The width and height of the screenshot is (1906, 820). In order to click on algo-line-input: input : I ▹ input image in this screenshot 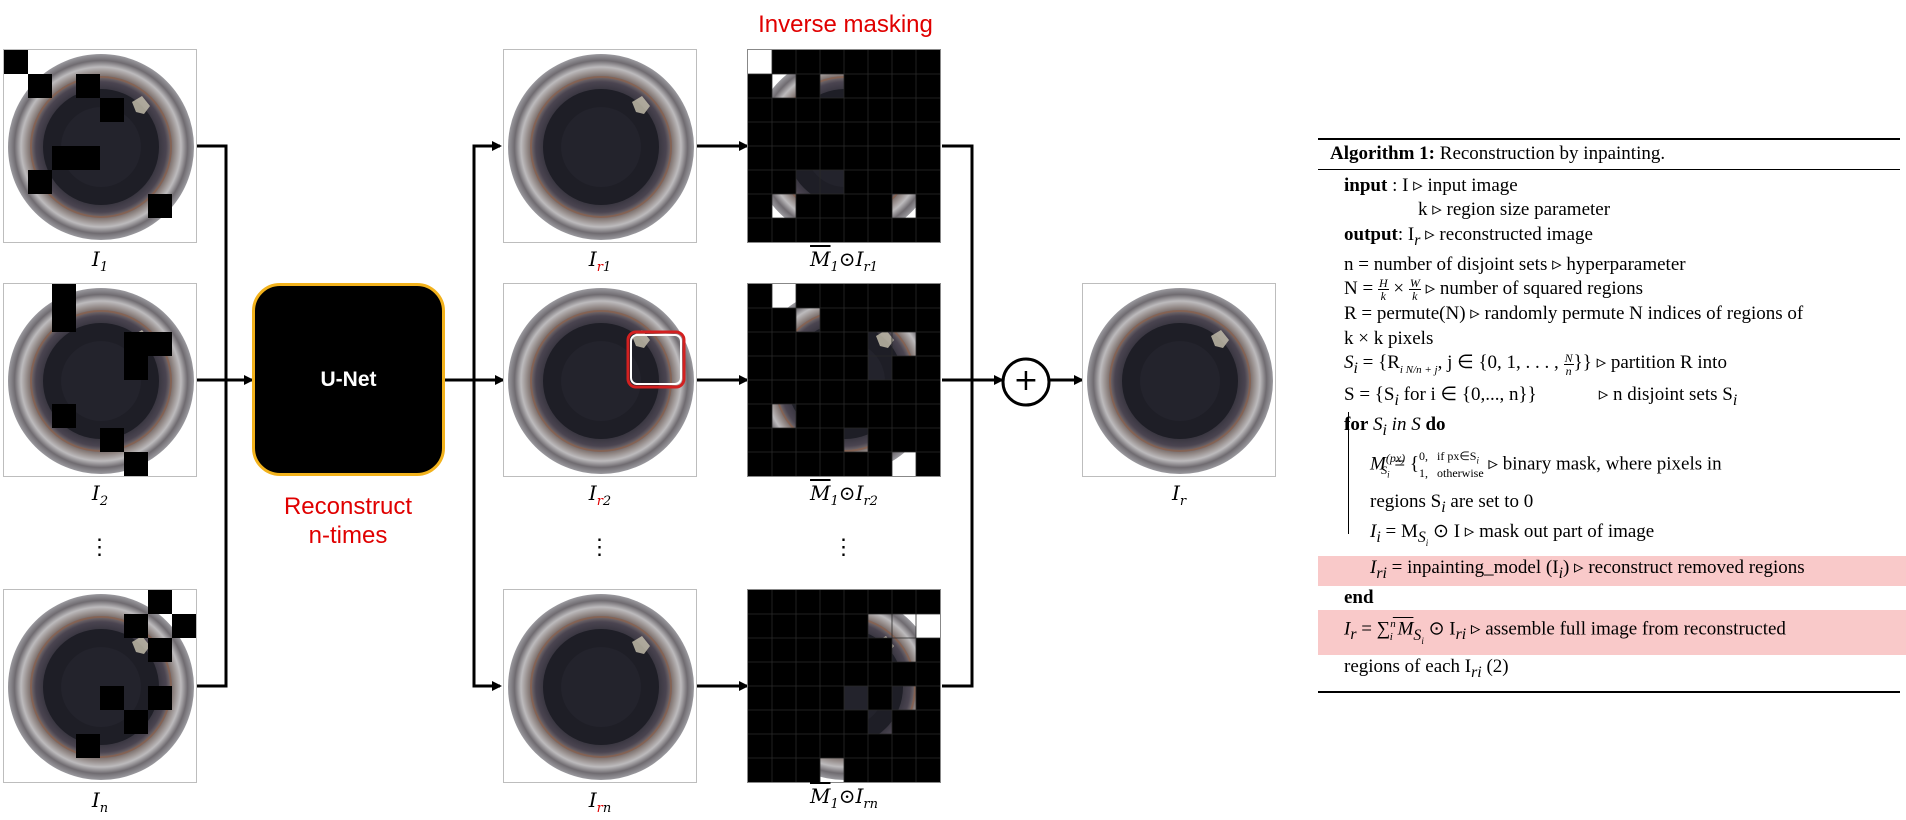, I will do `click(1431, 185)`.